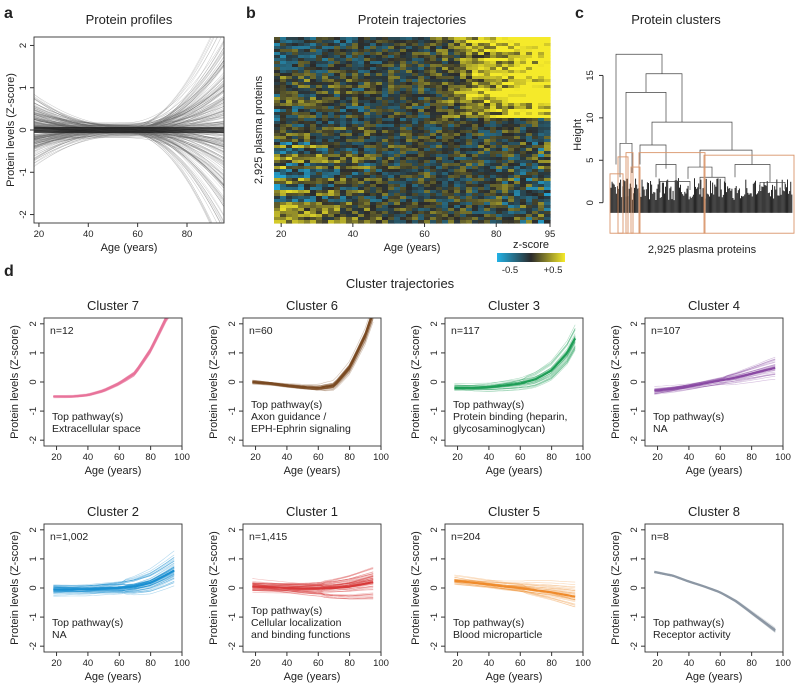 The width and height of the screenshot is (800, 687). Describe the element at coordinates (23, 214) in the screenshot. I see `y-tick-label: -2` at that location.